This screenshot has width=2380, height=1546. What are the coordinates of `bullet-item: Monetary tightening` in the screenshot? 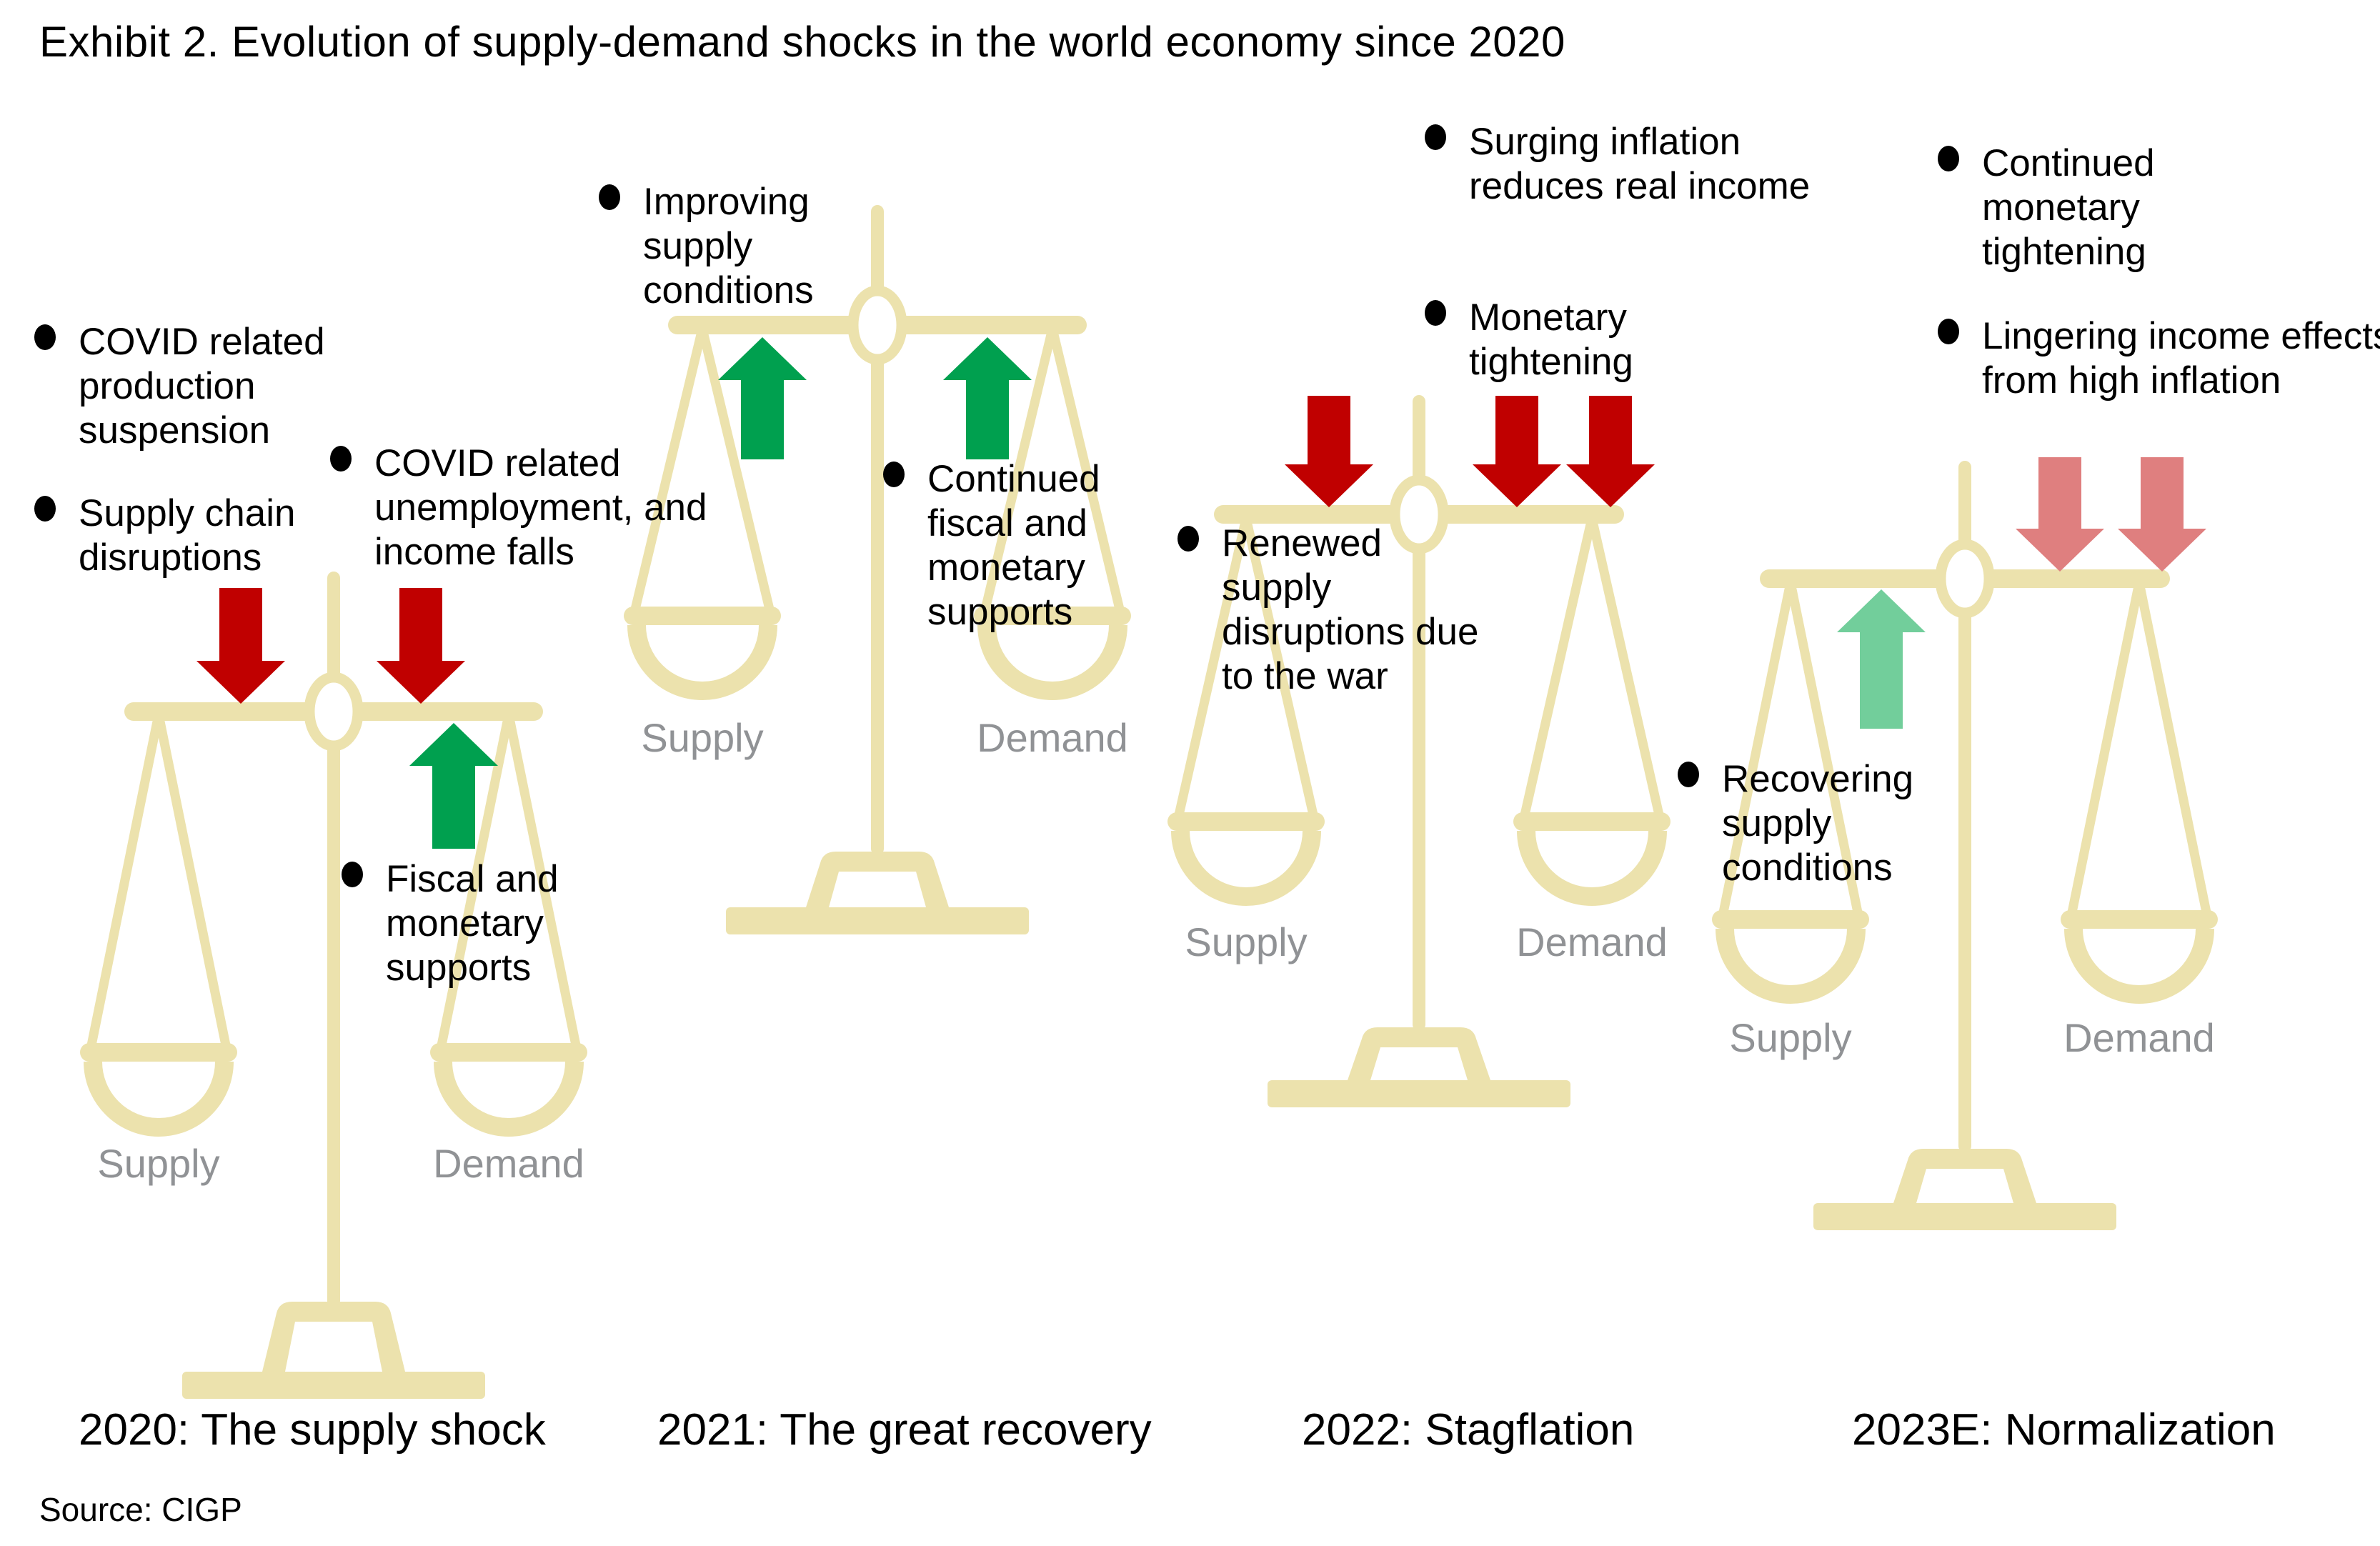 It's located at (1575, 340).